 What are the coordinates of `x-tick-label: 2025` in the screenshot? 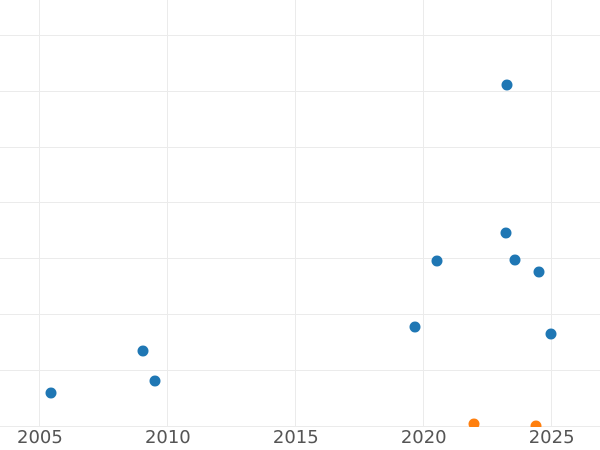 It's located at (551, 437).